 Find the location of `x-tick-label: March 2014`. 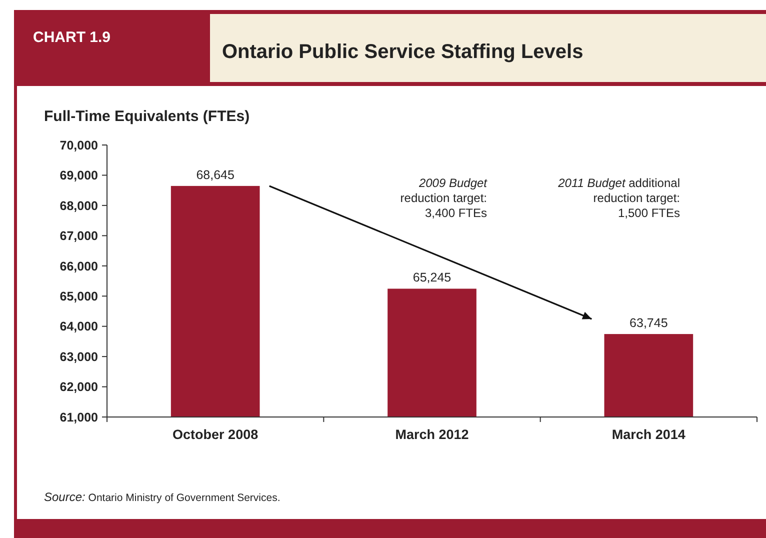

x-tick-label: March 2014 is located at coordinates (649, 434).